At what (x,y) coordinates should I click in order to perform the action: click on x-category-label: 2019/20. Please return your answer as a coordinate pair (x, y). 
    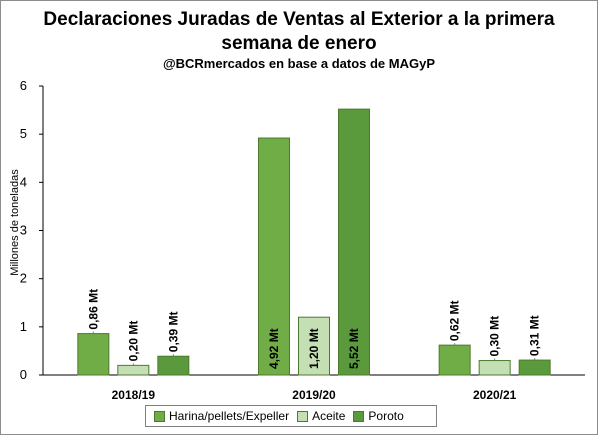
    Looking at the image, I should click on (314, 395).